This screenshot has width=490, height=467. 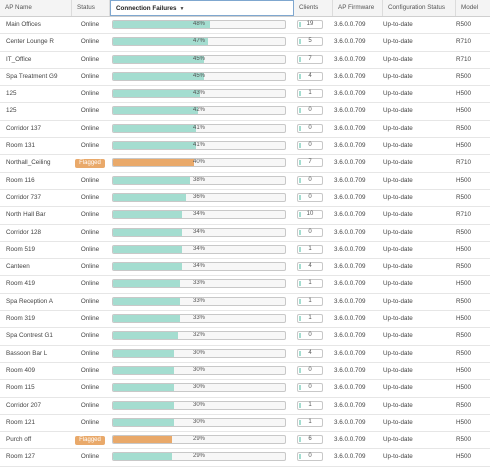 I want to click on ap-name-cell: Spa Reception A, so click(x=36, y=302).